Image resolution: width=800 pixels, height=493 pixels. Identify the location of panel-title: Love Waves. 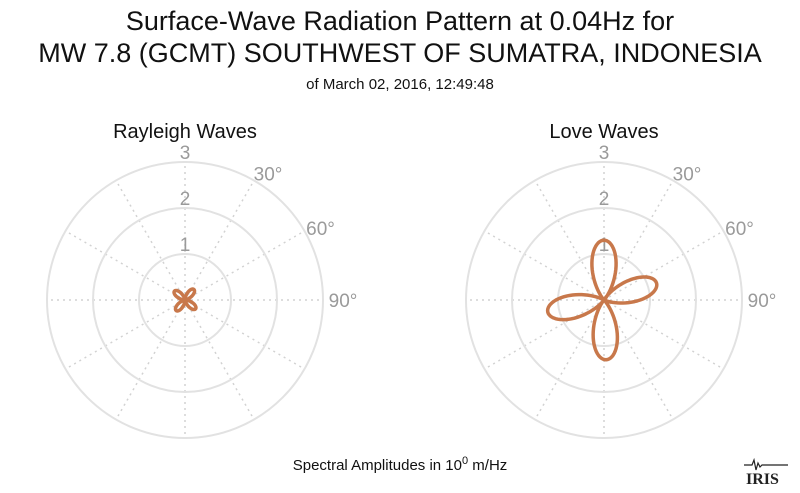
(603, 132).